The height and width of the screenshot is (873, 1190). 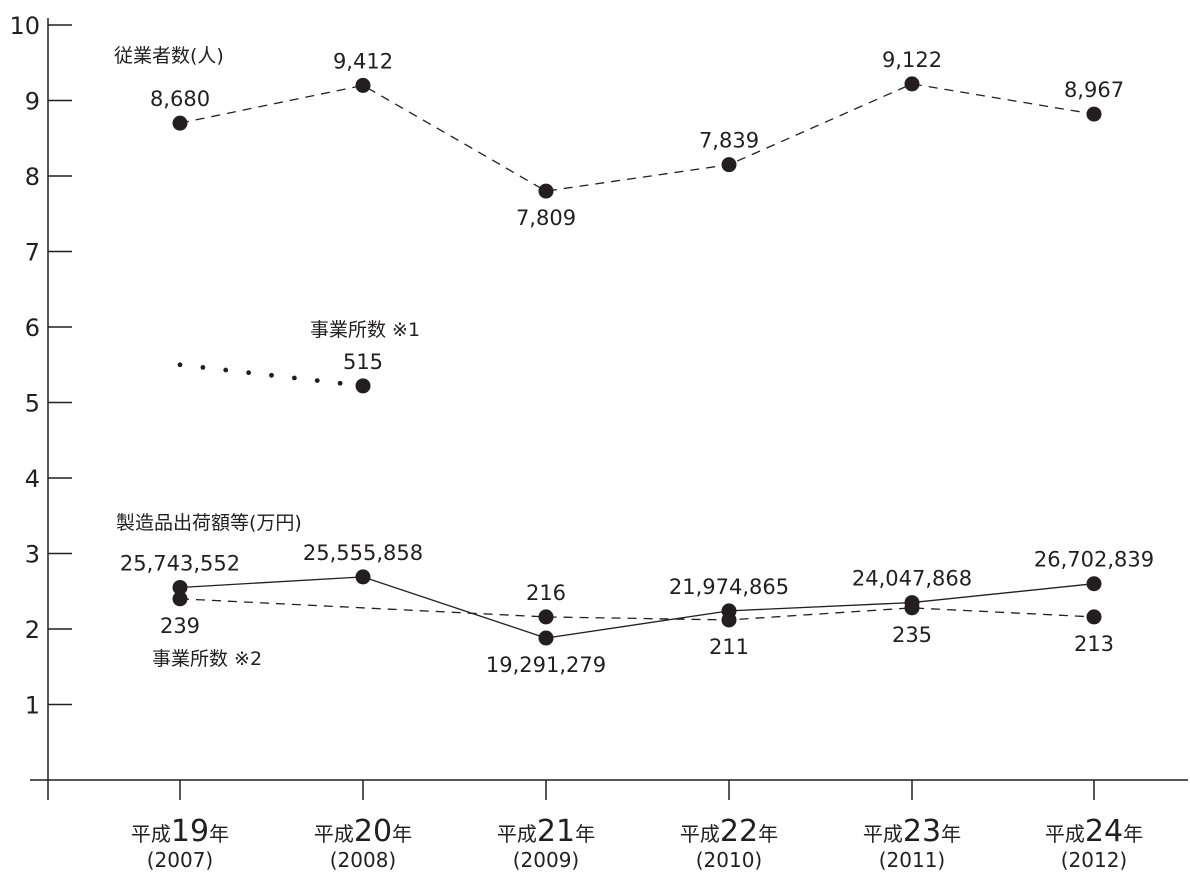 I want to click on establishments2-label-24: 213, so click(x=1094, y=644).